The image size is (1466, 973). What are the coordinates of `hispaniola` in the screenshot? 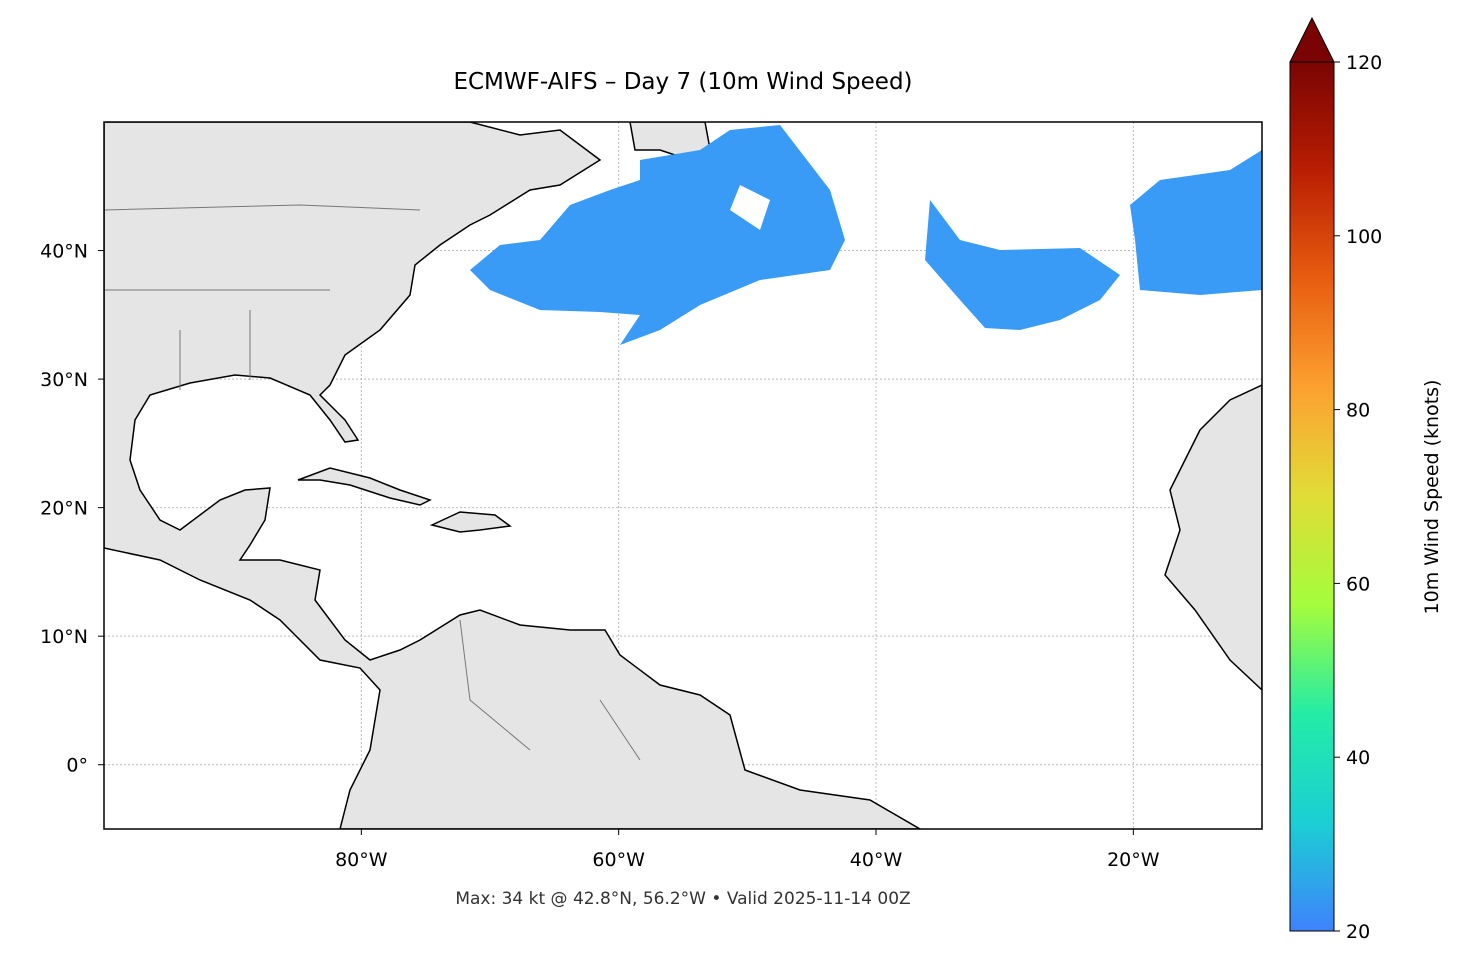 It's located at (470, 522).